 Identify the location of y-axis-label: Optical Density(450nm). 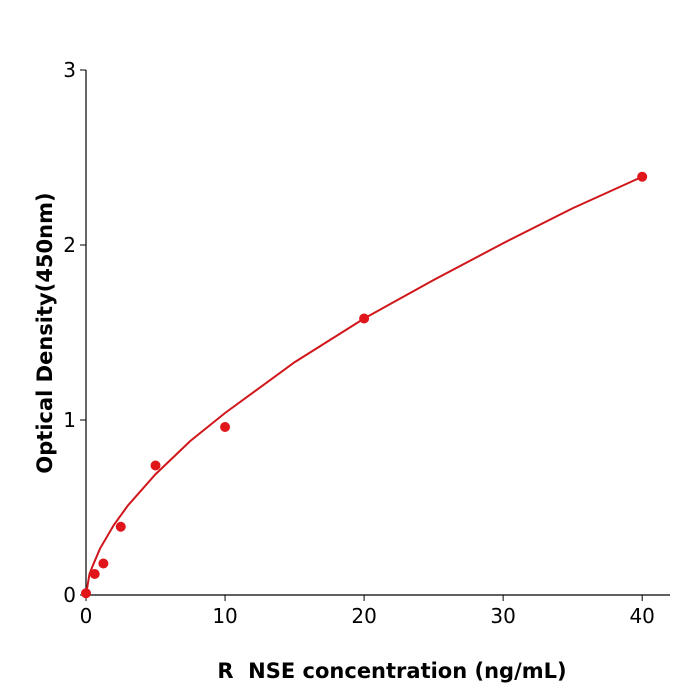
(45, 332).